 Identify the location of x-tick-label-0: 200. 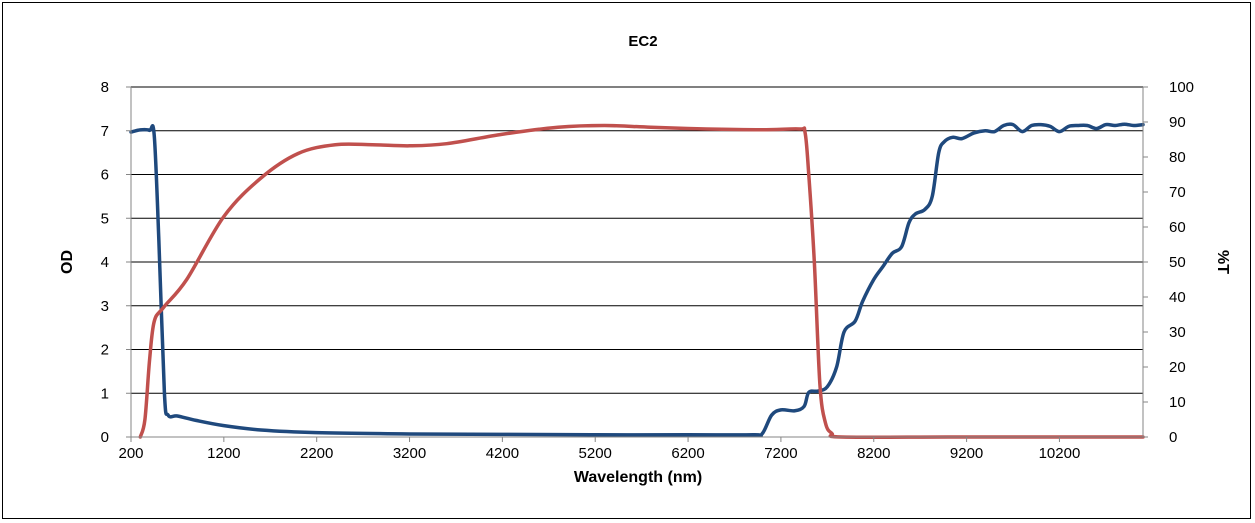
(130, 453).